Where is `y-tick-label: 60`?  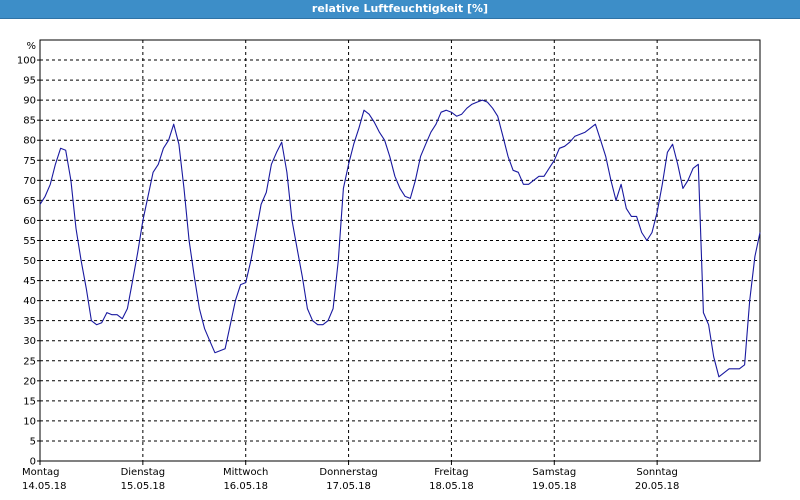 y-tick-label: 60 is located at coordinates (29, 221).